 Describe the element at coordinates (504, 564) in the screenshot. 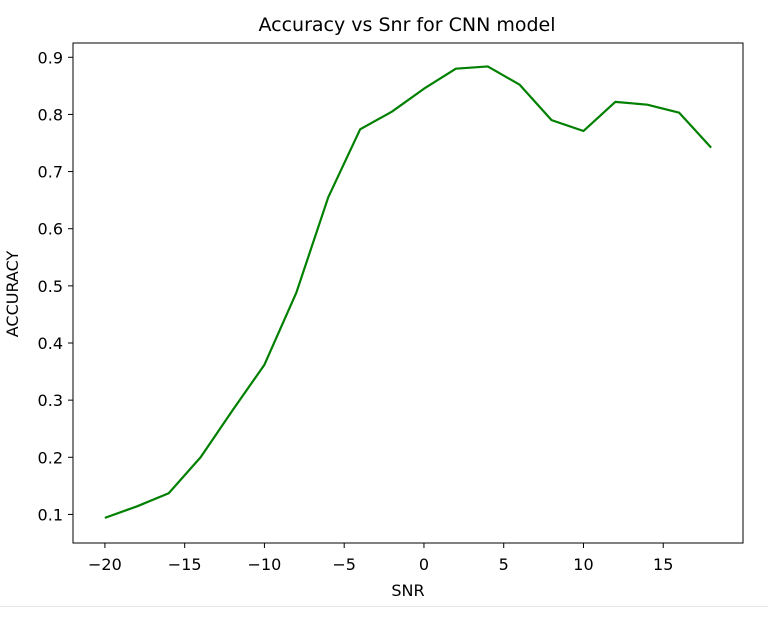

I see `x-tick-label: 5` at that location.